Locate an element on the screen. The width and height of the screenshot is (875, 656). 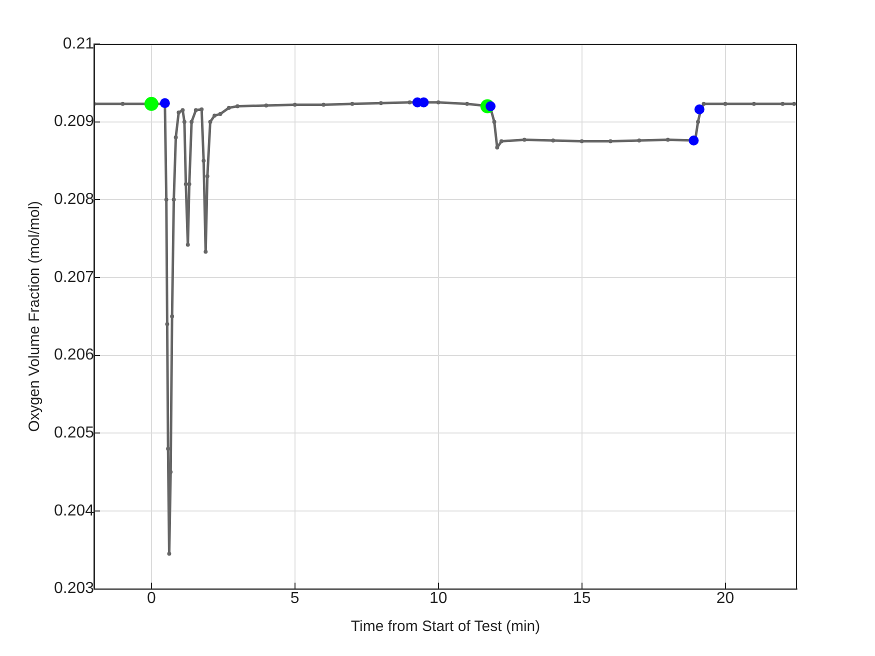
x-tick-label: 0 is located at coordinates (151, 598).